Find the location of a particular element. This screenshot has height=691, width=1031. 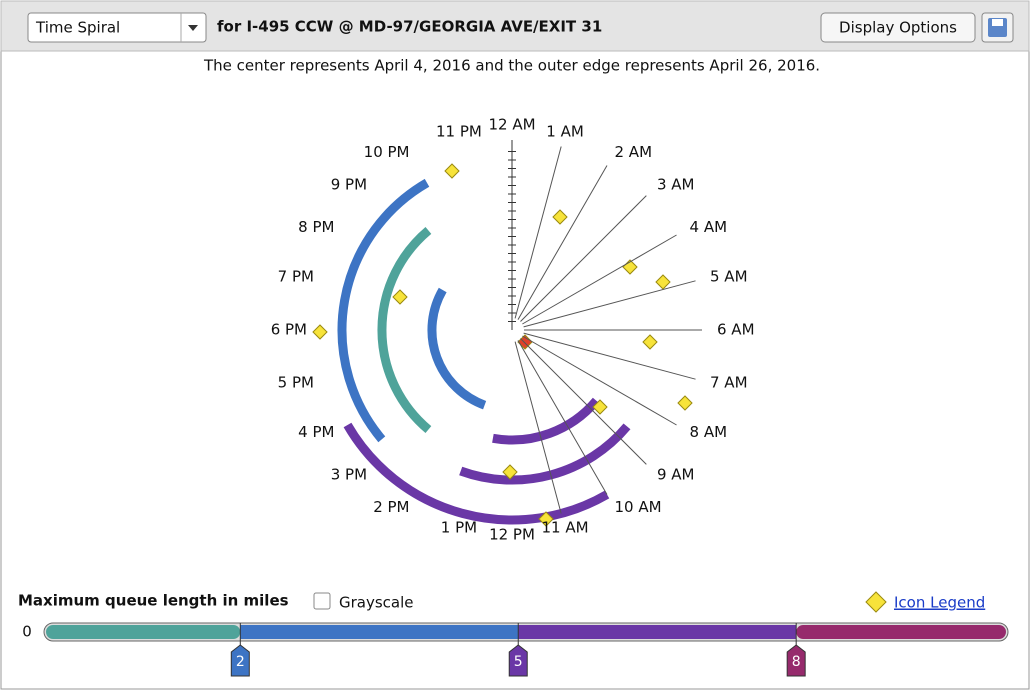

display-options-text: Display Options is located at coordinates (898, 28).